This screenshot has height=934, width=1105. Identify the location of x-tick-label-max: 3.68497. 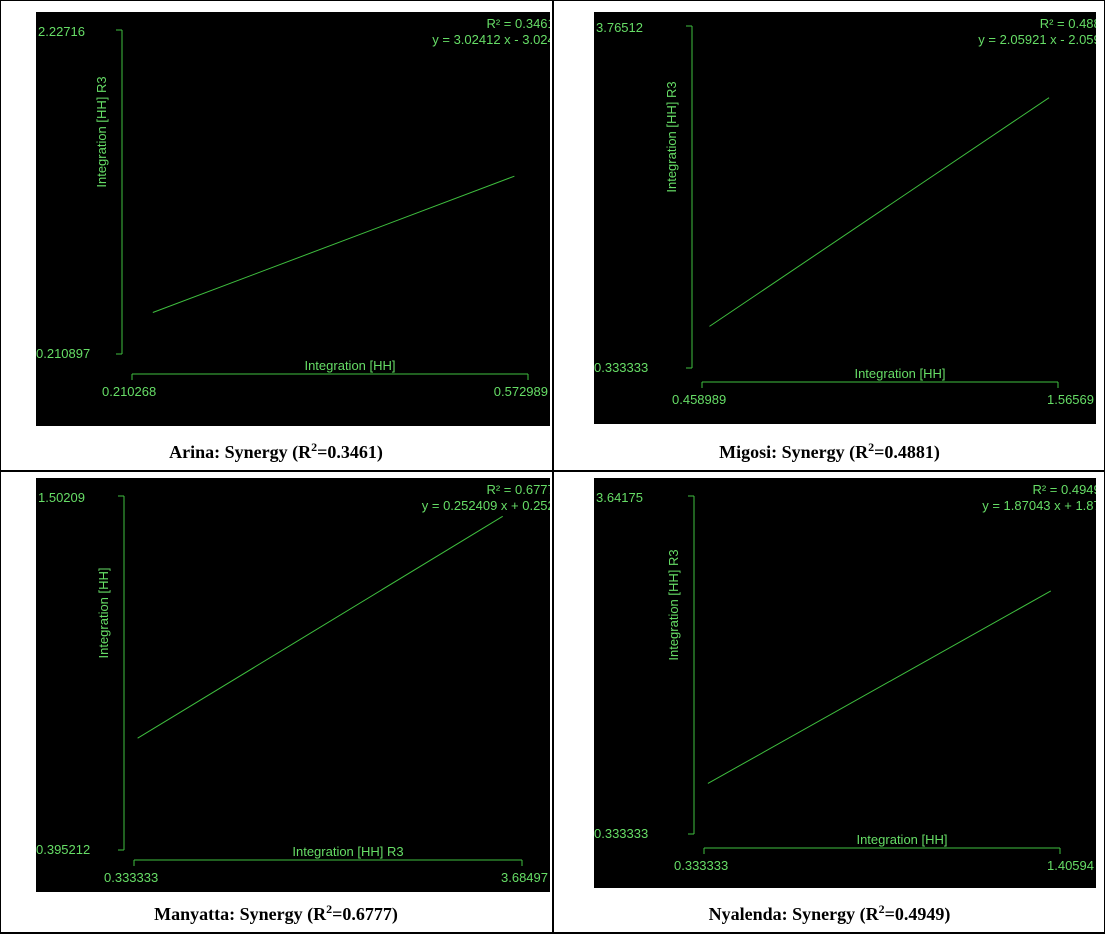
(524, 877).